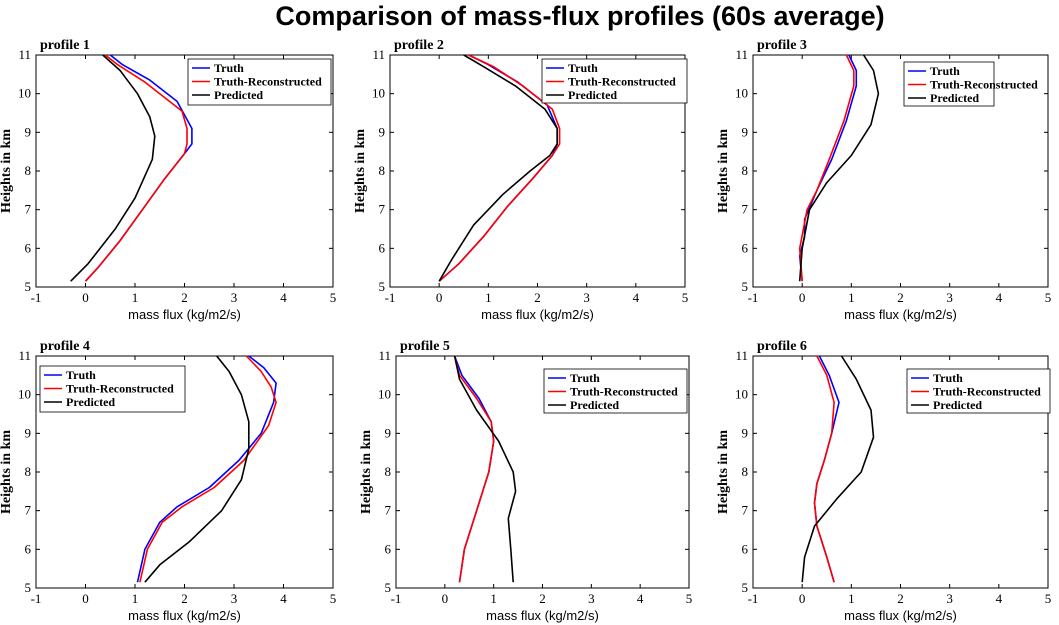  Describe the element at coordinates (65, 346) in the screenshot. I see `profile-label: profile 4` at that location.